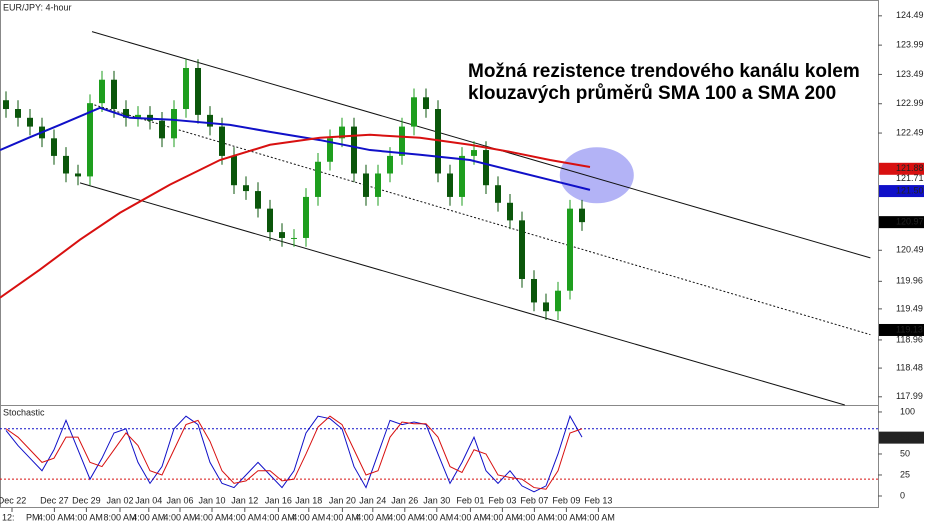 Image resolution: width=925 pixels, height=530 pixels. What do you see at coordinates (902, 495) in the screenshot?
I see `y-tick-label: 0` at bounding box center [902, 495].